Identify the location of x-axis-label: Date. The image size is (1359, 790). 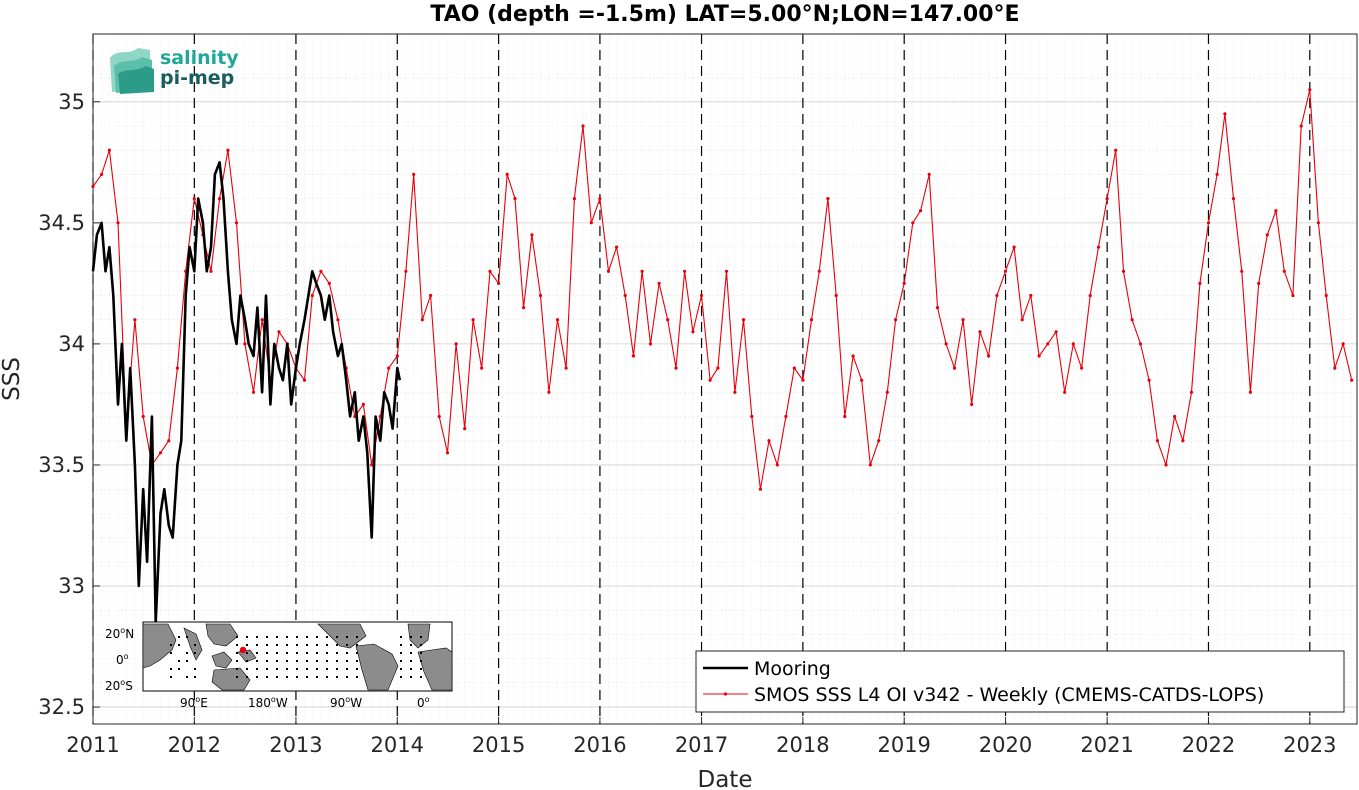
(725, 778).